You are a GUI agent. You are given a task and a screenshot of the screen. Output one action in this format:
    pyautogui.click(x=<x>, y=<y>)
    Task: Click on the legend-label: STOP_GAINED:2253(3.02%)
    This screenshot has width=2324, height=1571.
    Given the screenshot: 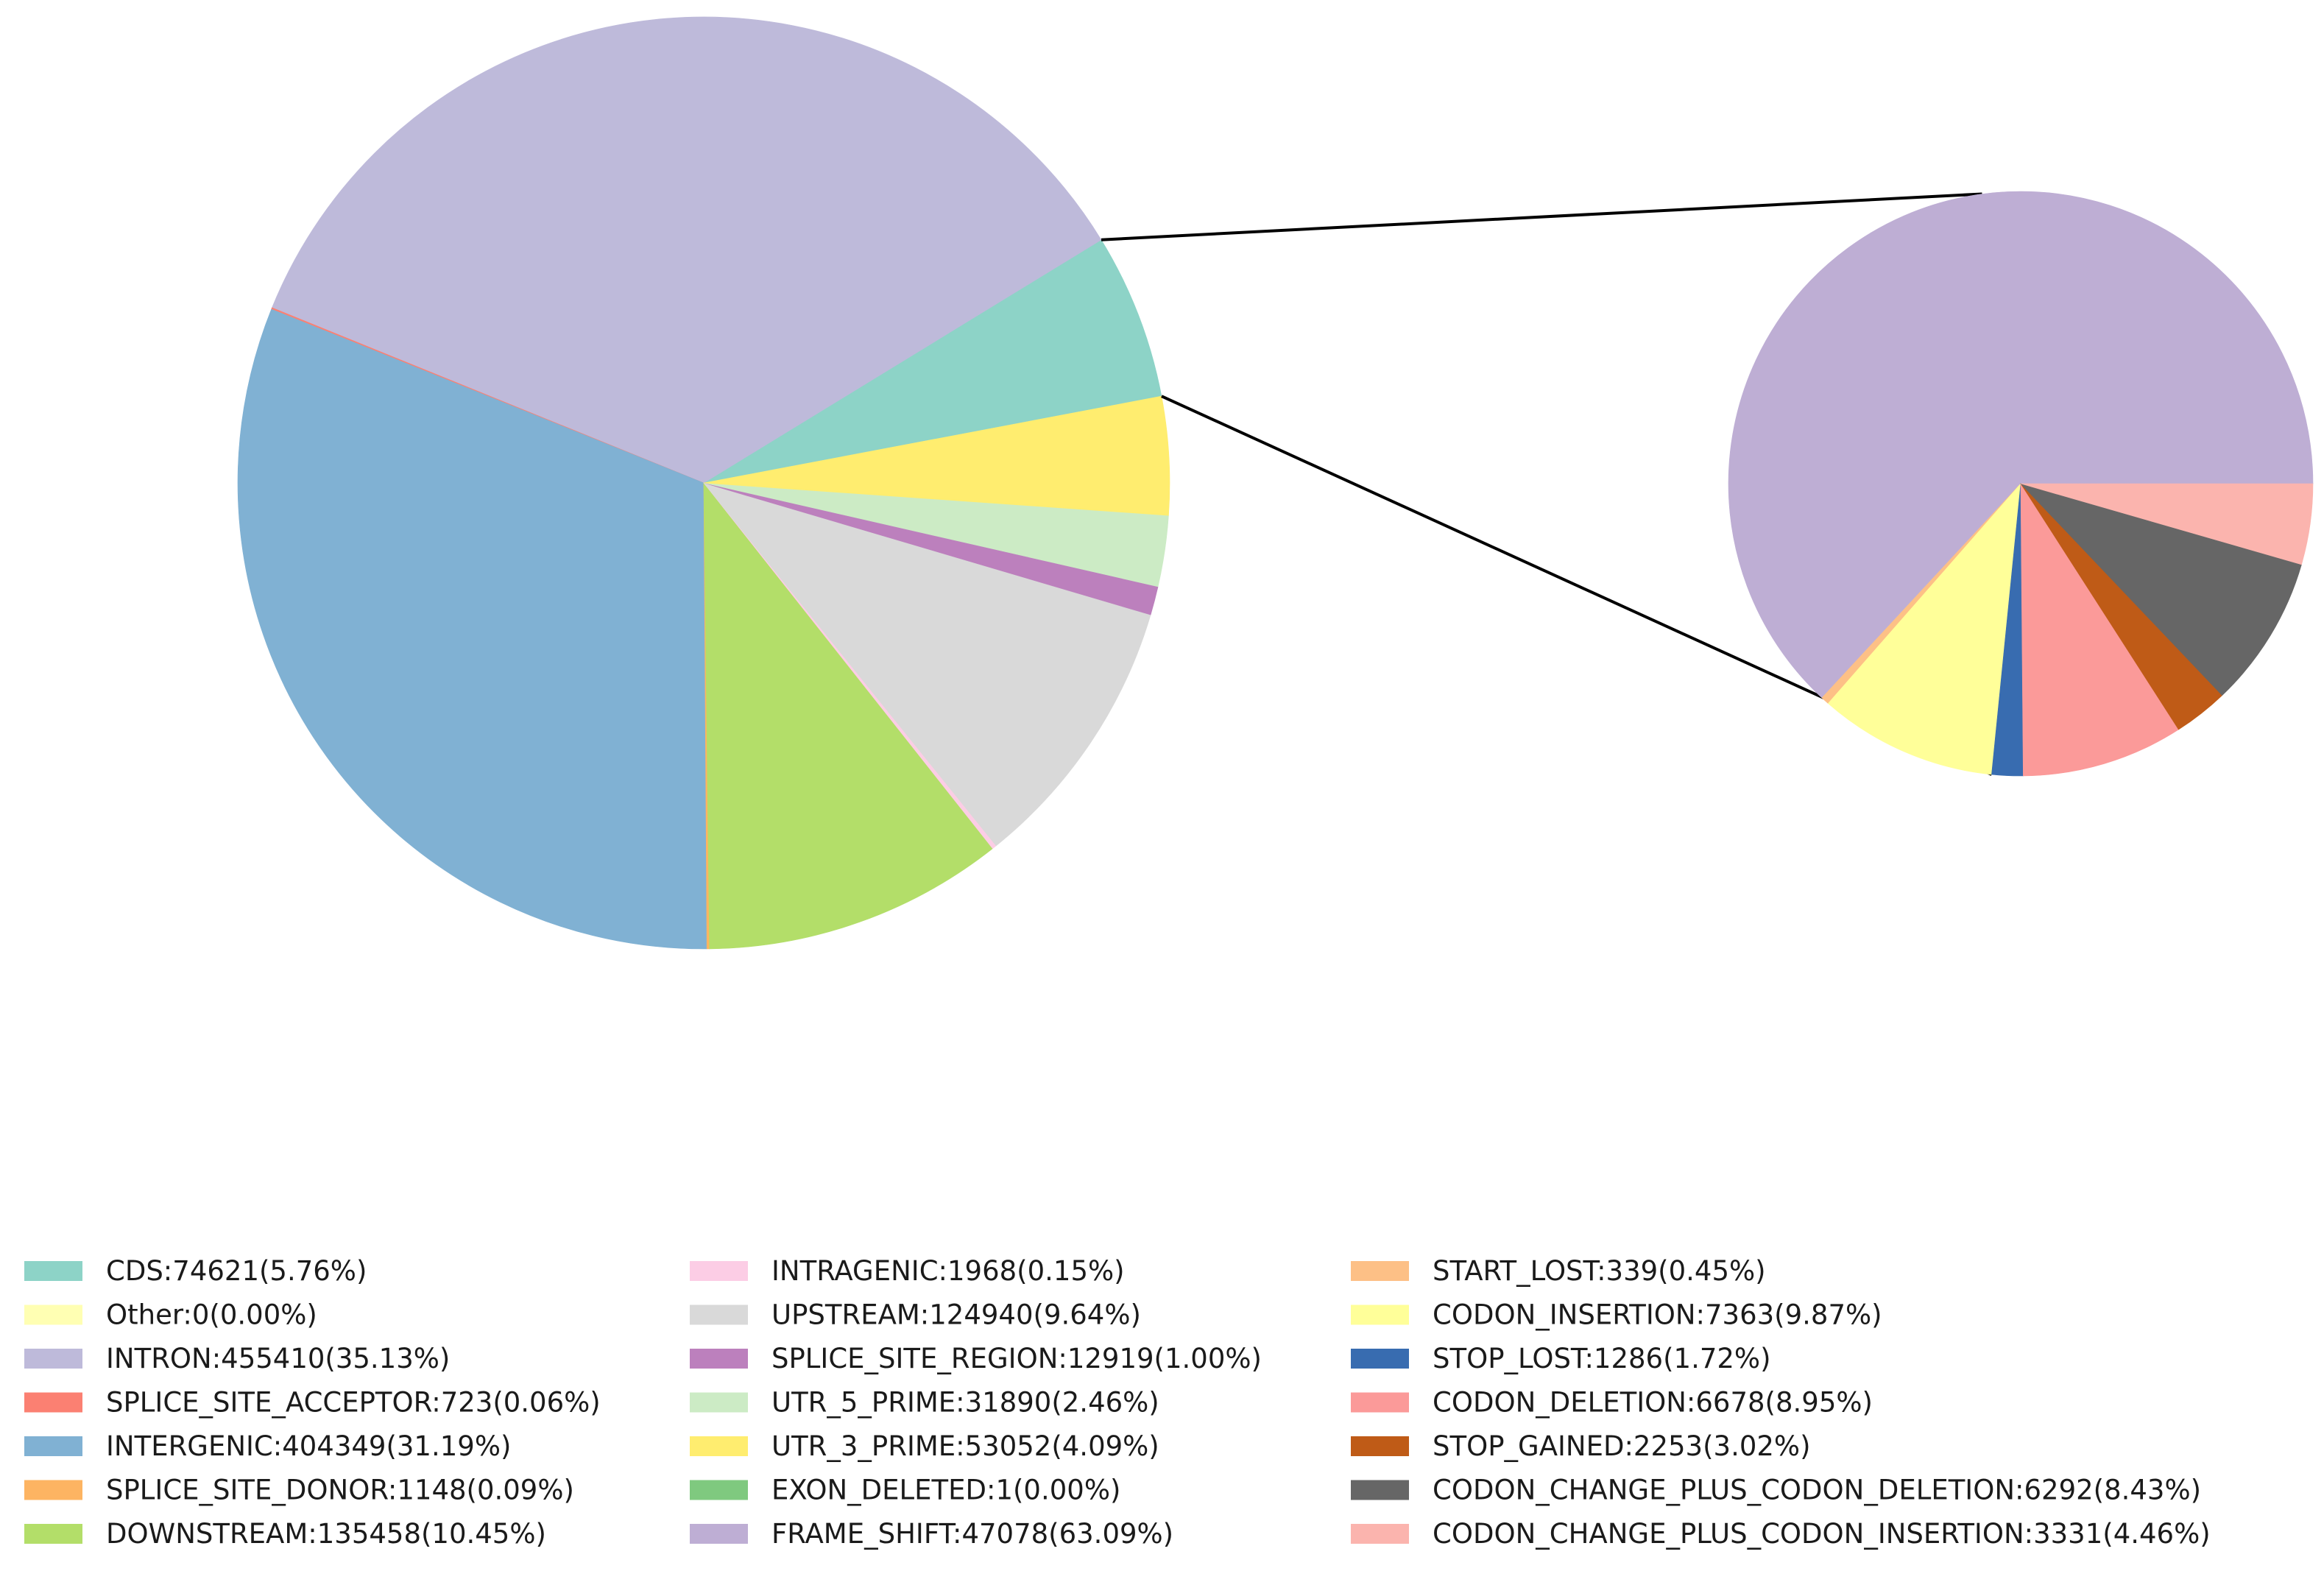 What is the action you would take?
    pyautogui.click(x=1622, y=1446)
    